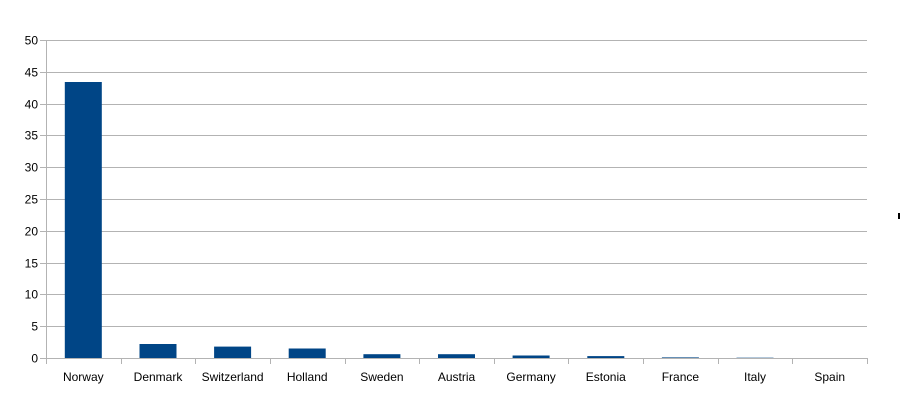 This screenshot has height=400, width=900. What do you see at coordinates (530, 377) in the screenshot?
I see `x-tick-label-germany: Germany` at bounding box center [530, 377].